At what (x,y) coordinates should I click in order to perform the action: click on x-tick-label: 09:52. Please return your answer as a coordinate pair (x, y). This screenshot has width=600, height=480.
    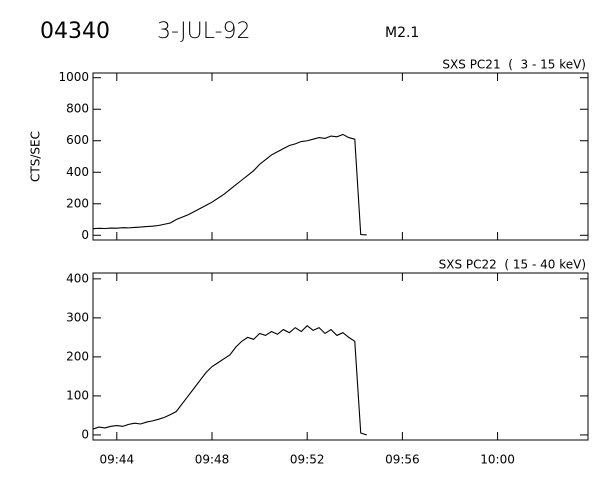
    Looking at the image, I should click on (307, 460).